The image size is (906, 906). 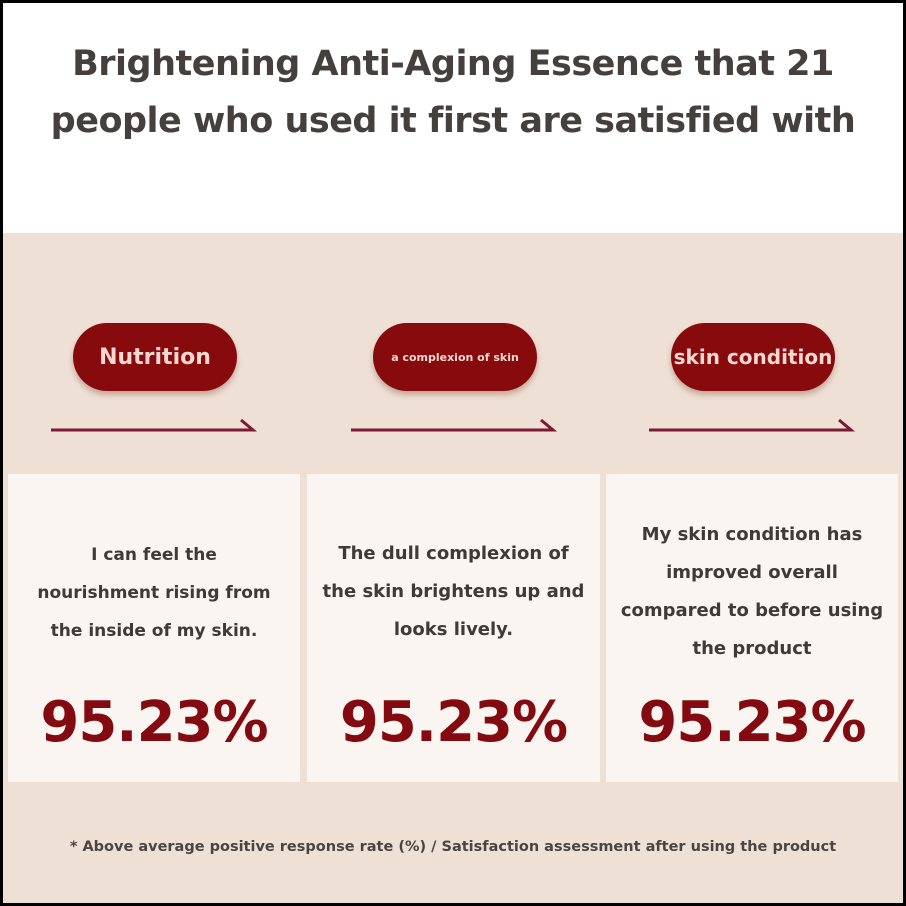 What do you see at coordinates (455, 357) in the screenshot?
I see `category-pill-complexion: a complexion of skin` at bounding box center [455, 357].